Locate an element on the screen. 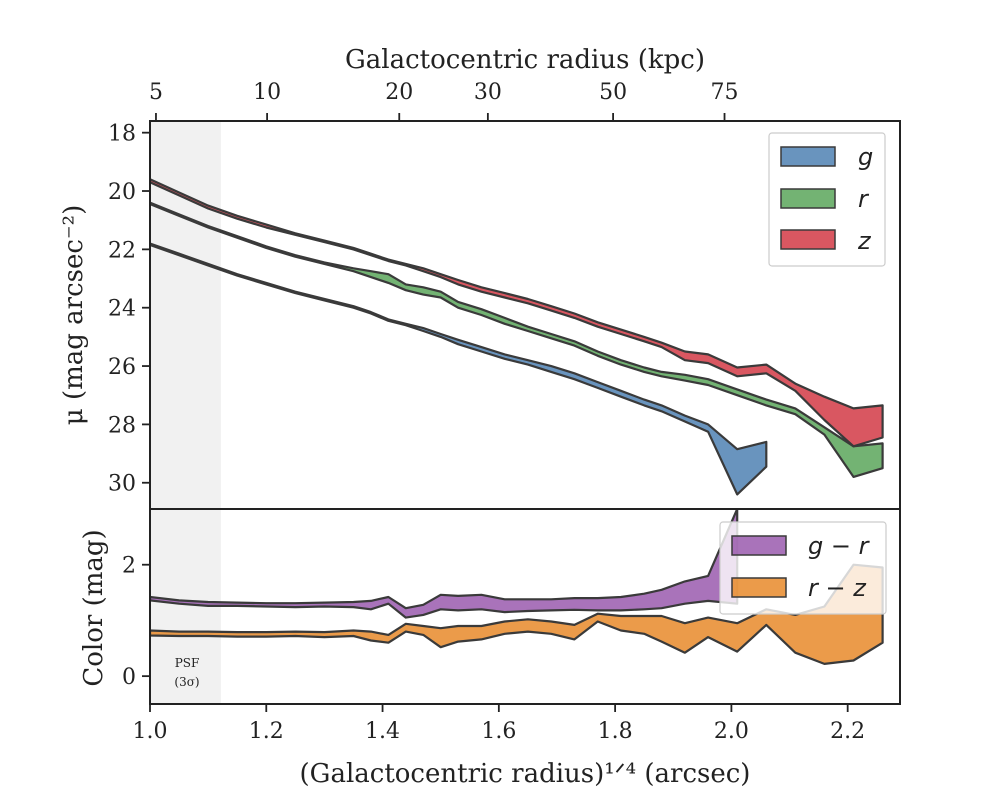 This screenshot has width=1000, height=800. legend-swatch-z is located at coordinates (808, 239).